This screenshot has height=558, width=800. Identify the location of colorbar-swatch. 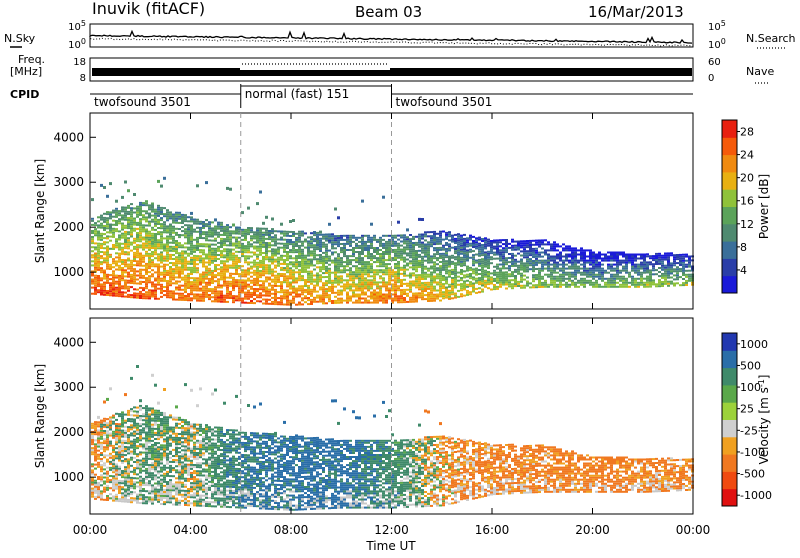
(729, 216).